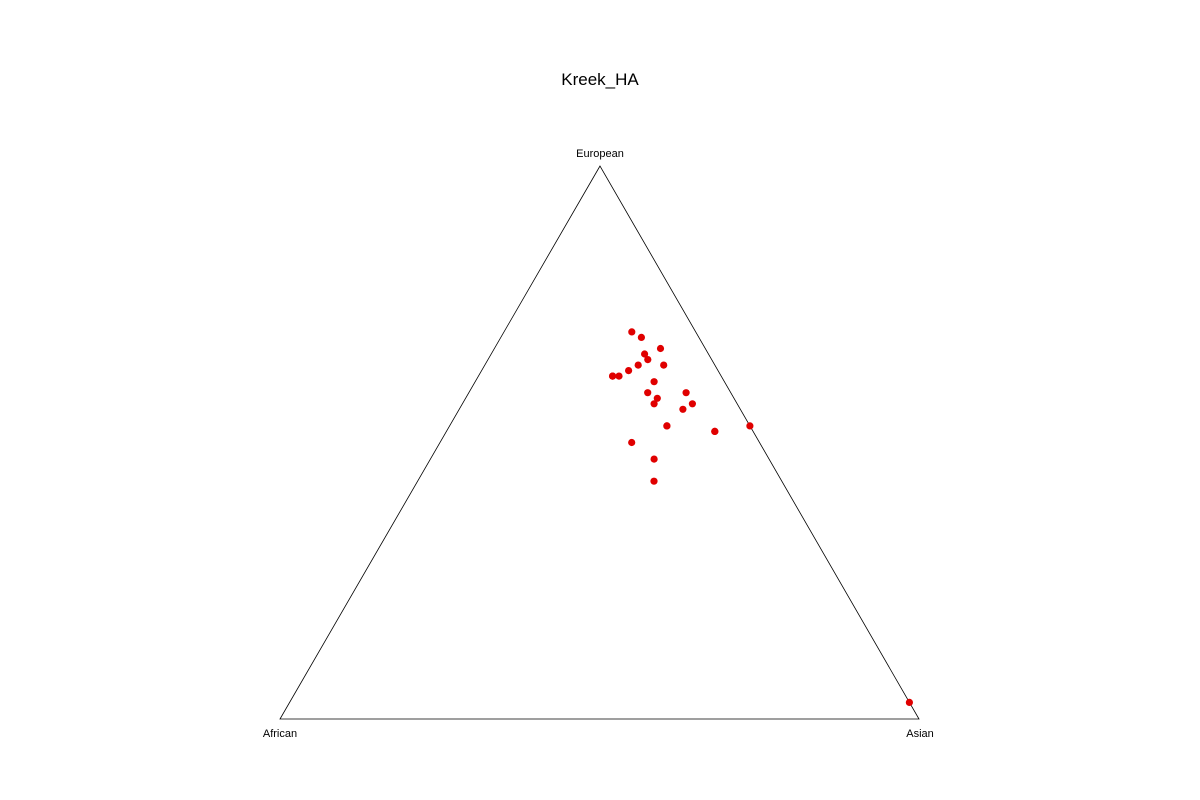 This screenshot has width=1200, height=800. I want to click on data-points, so click(761, 517).